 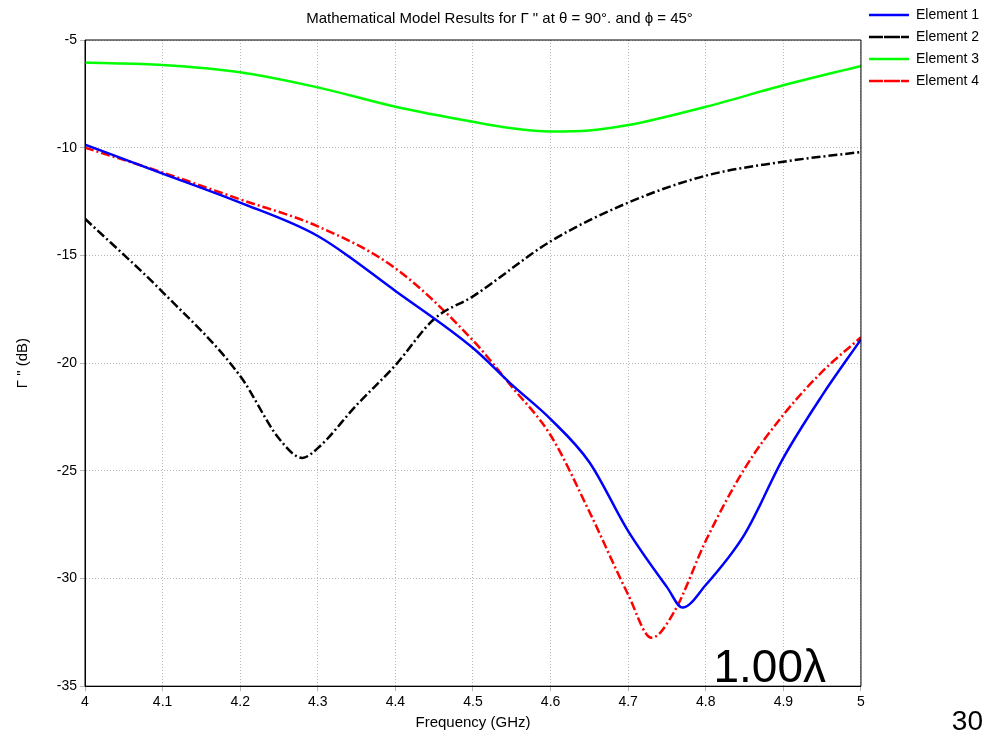 What do you see at coordinates (947, 35) in the screenshot?
I see `legend-label: Element 2` at bounding box center [947, 35].